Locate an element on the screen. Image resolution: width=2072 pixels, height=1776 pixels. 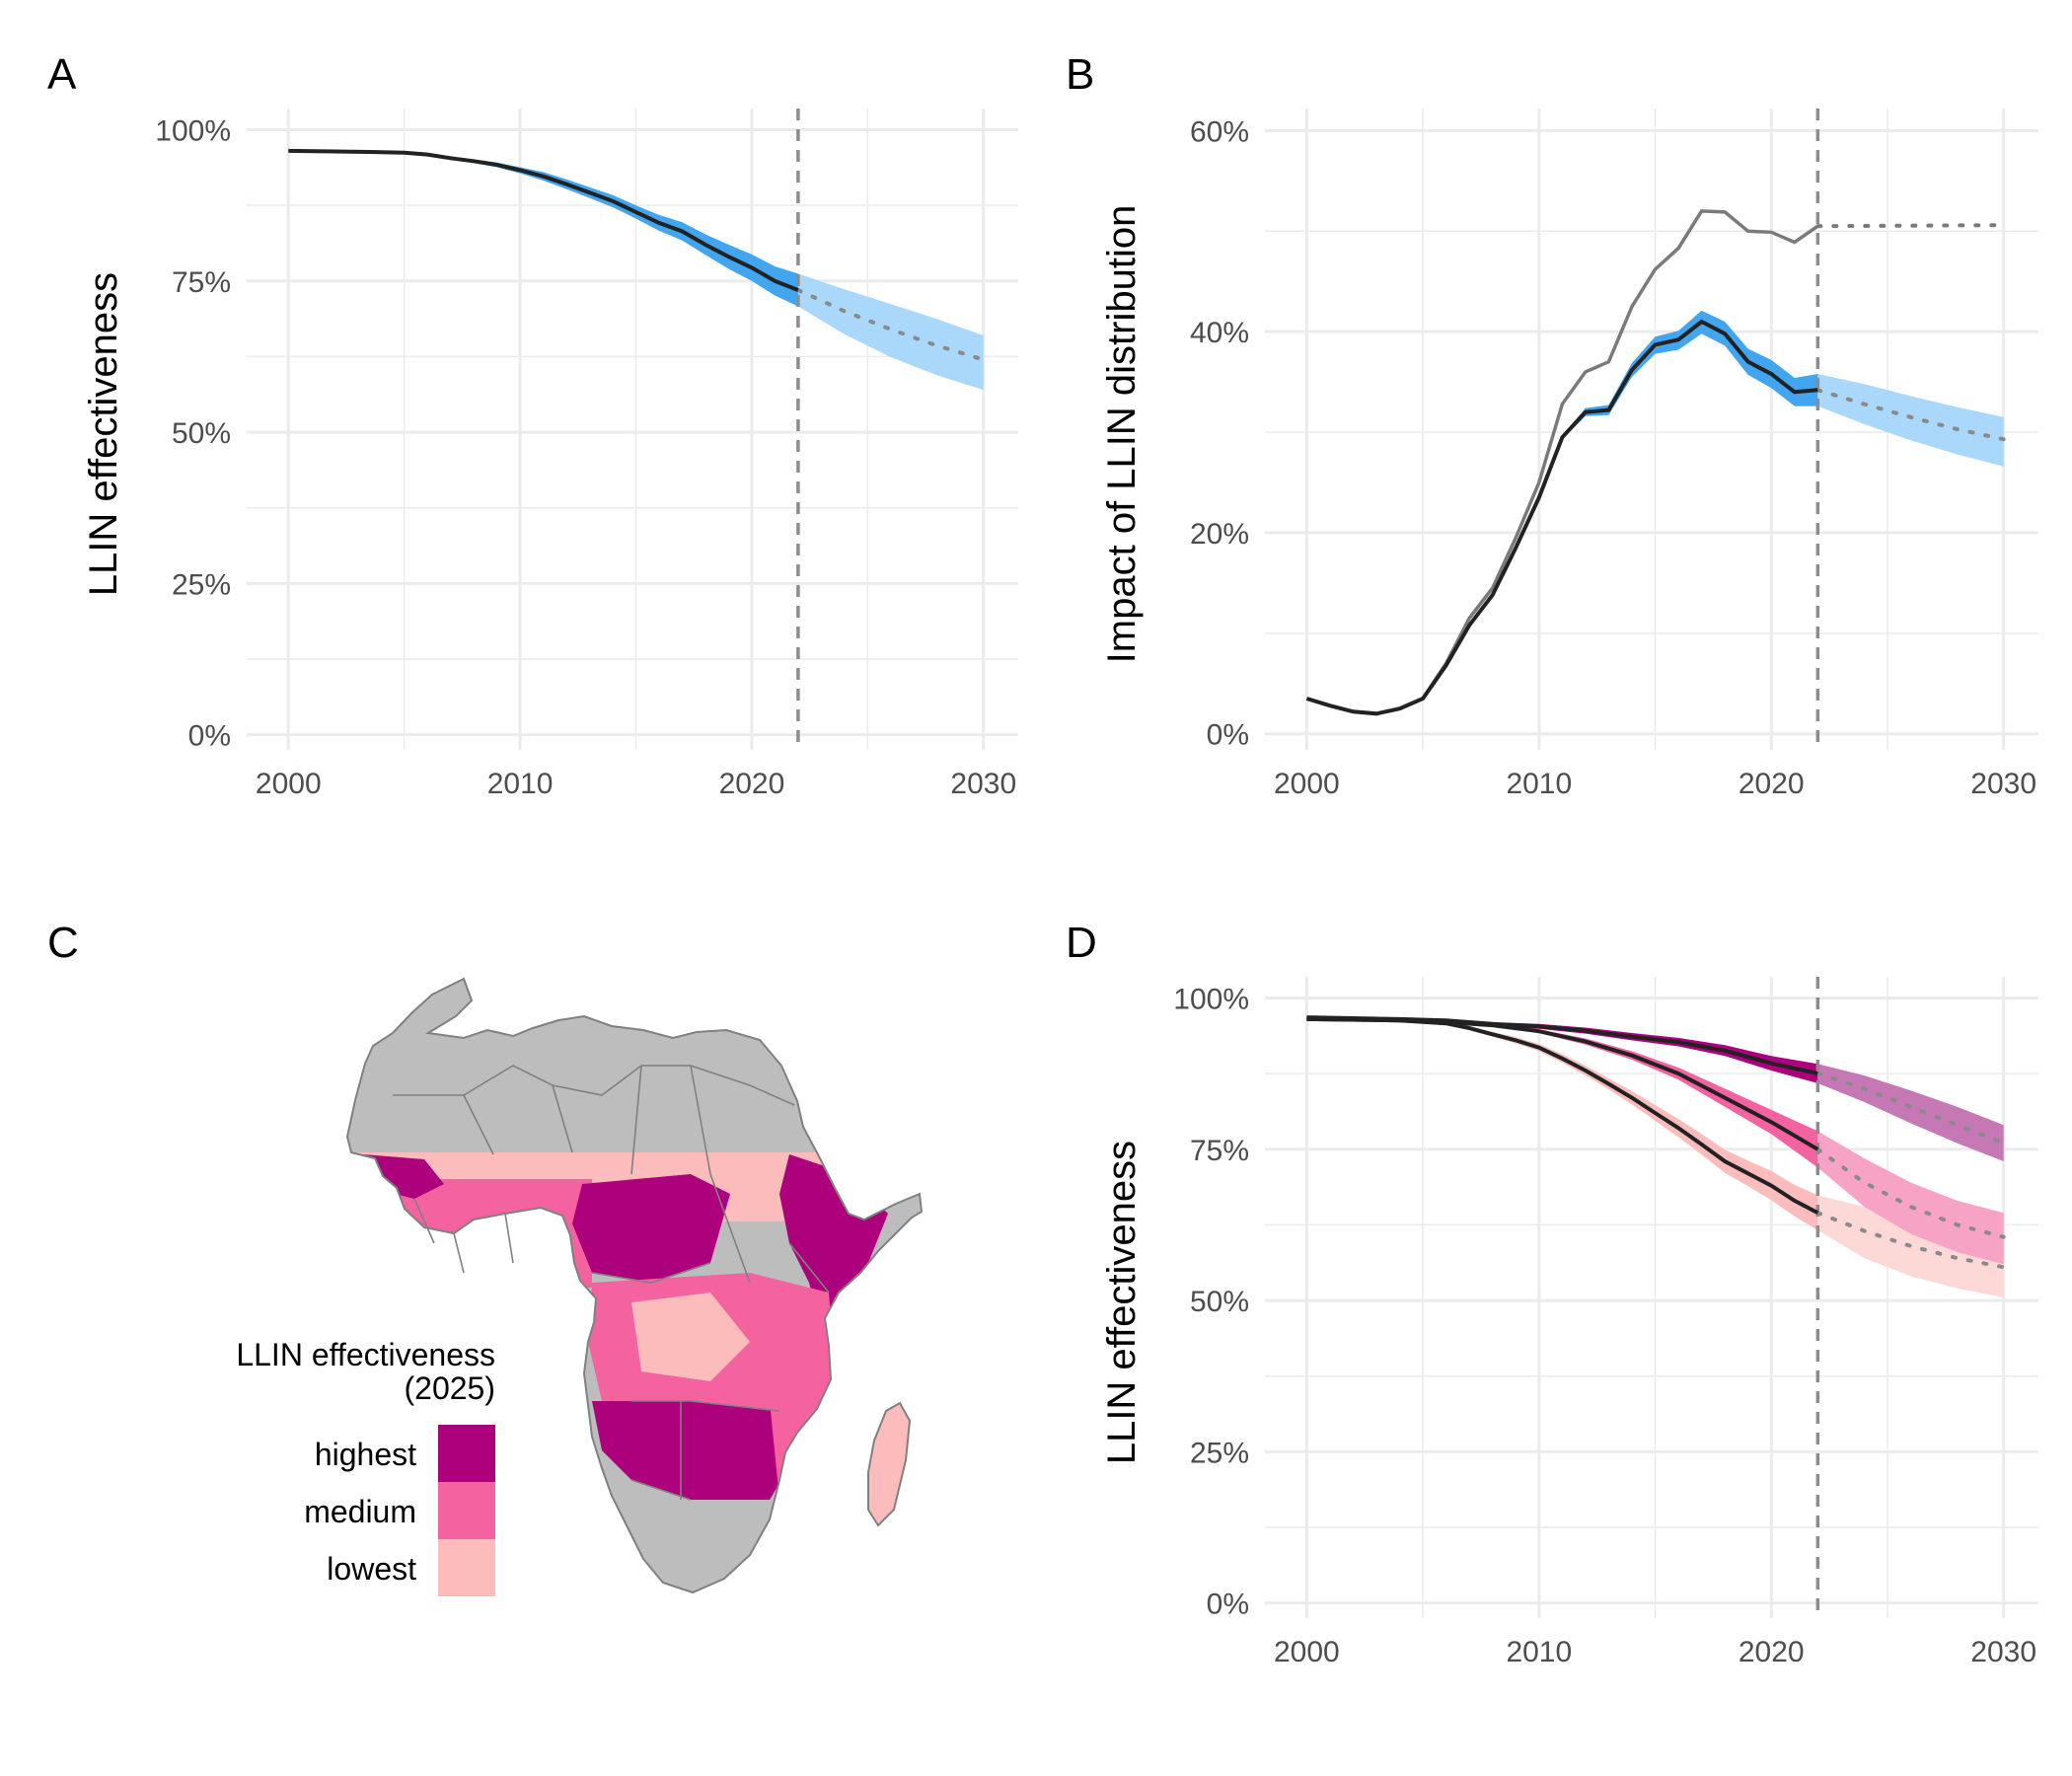
observed-line-highest is located at coordinates (1562, 1046).